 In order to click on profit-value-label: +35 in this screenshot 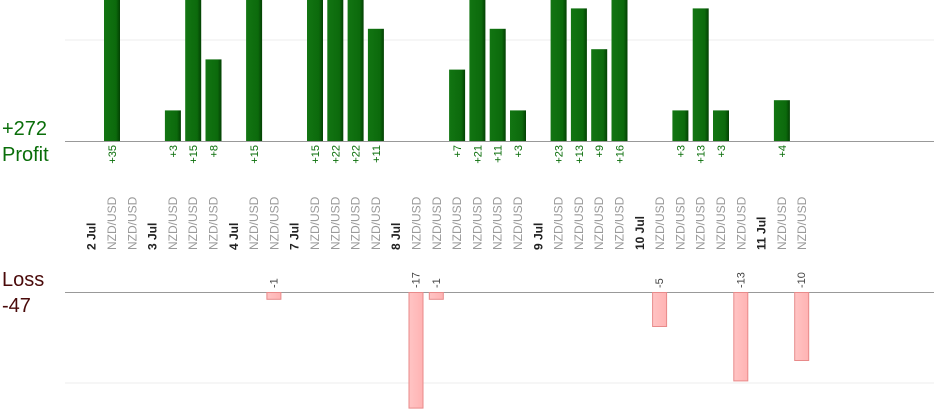, I will do `click(113, 154)`.